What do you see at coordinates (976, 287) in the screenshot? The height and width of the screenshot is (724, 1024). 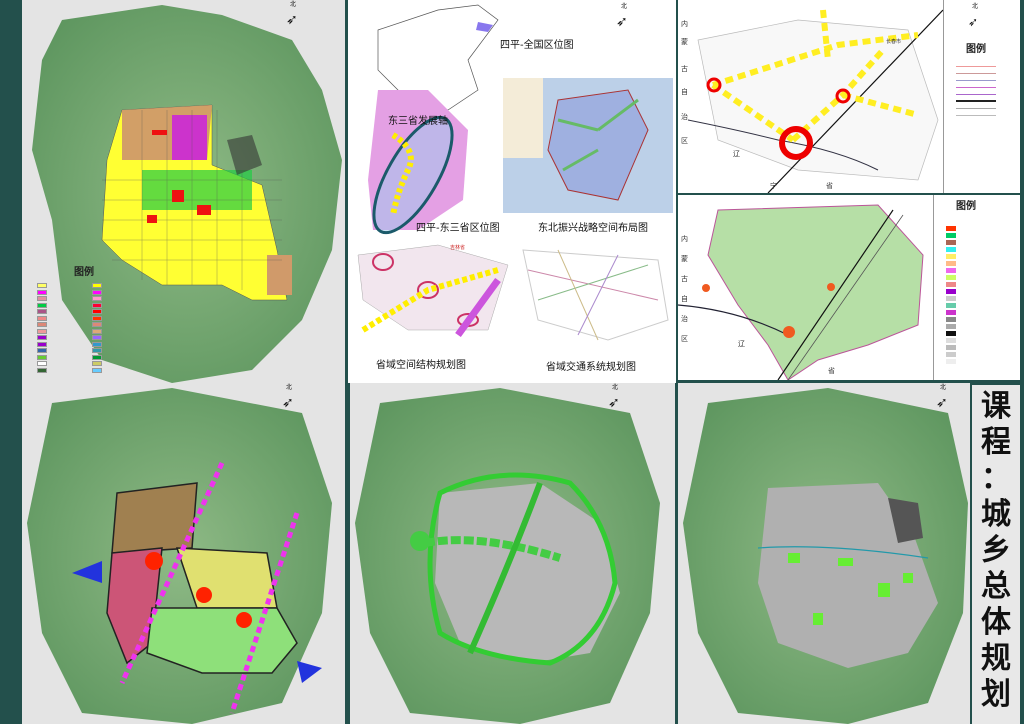 I see `county-legend: 图例` at bounding box center [976, 287].